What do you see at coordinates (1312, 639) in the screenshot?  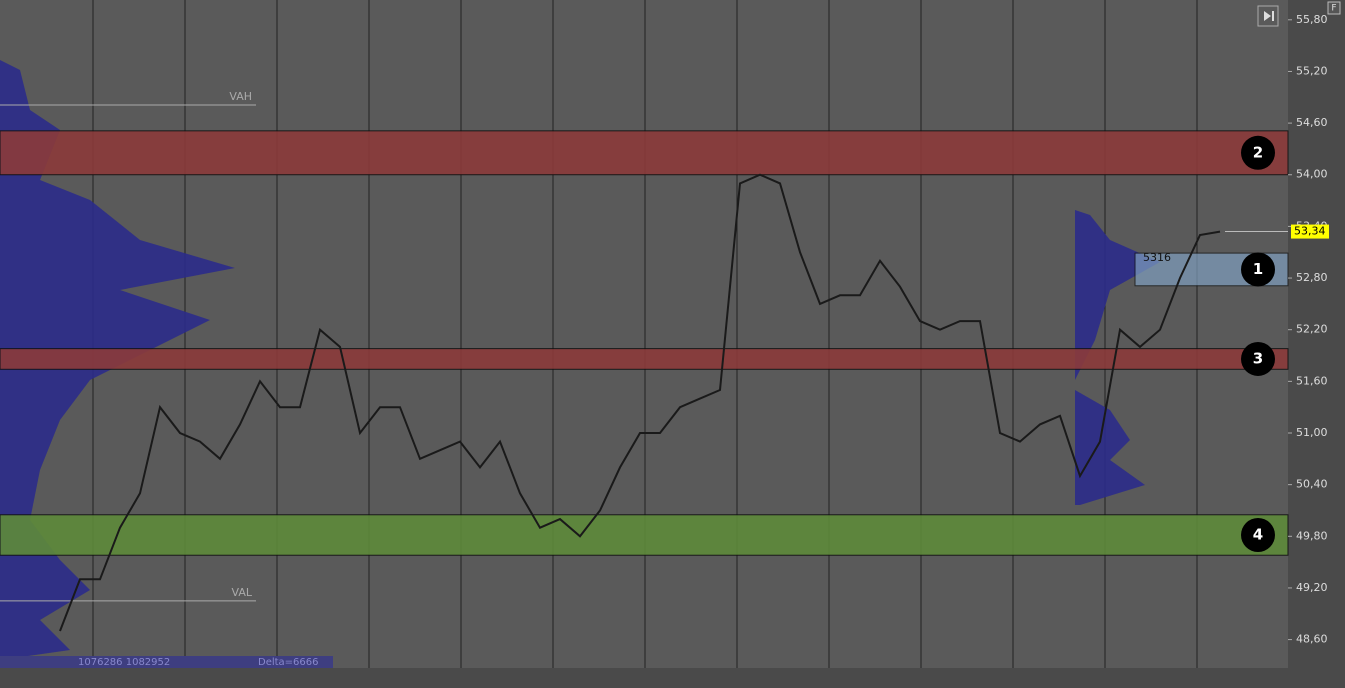 I see `y-tick-label: 48,60` at bounding box center [1312, 639].